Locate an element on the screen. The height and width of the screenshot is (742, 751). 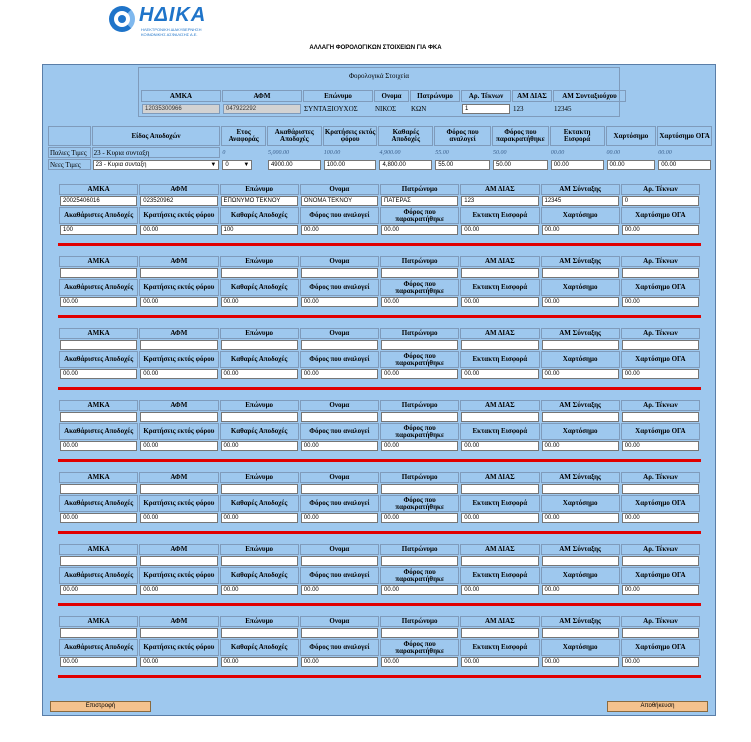
save-button: Αποθήκευση is located at coordinates (657, 706).